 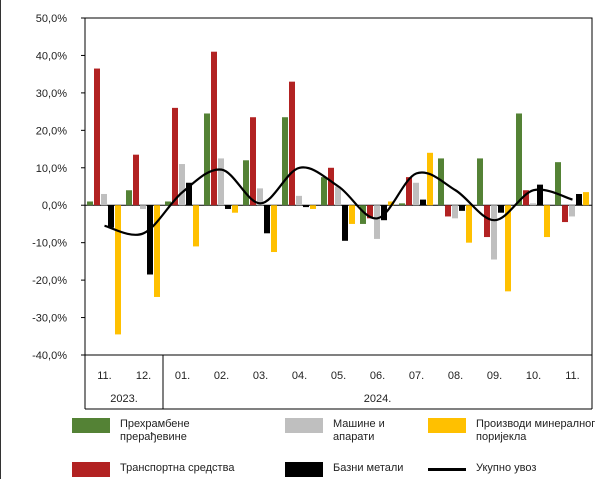 What do you see at coordinates (304, 469) in the screenshot?
I see `legend-swatch-metals` at bounding box center [304, 469].